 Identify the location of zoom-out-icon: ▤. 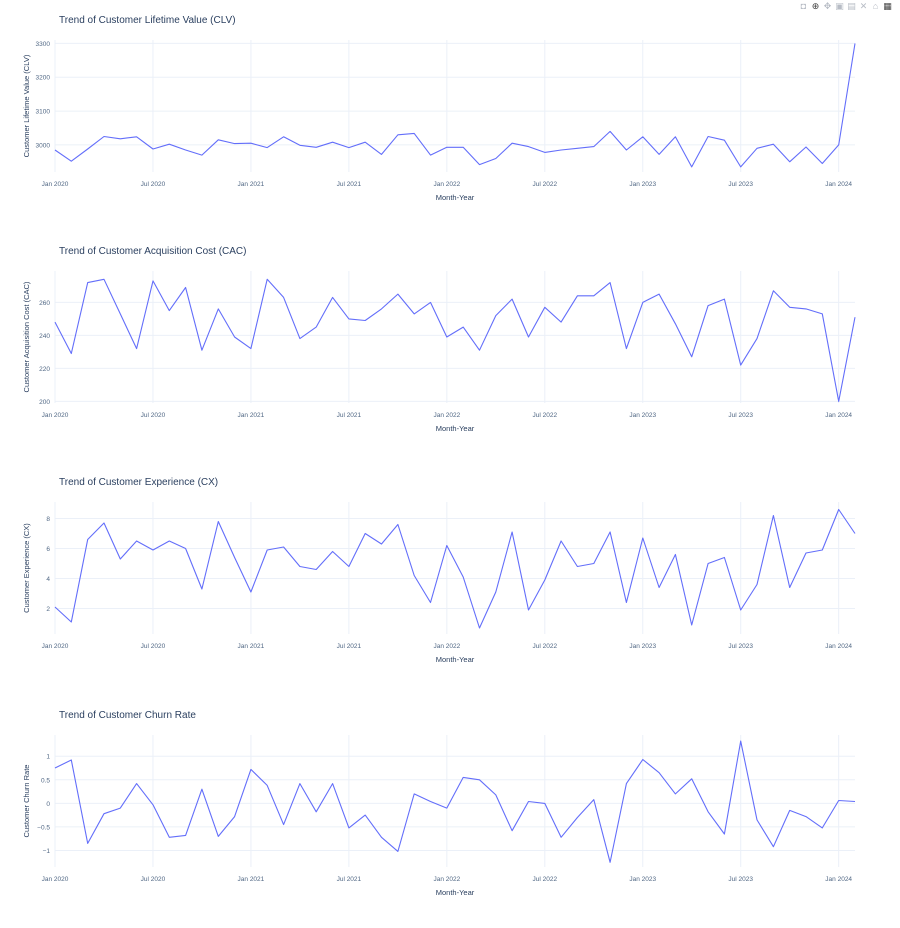
(851, 5).